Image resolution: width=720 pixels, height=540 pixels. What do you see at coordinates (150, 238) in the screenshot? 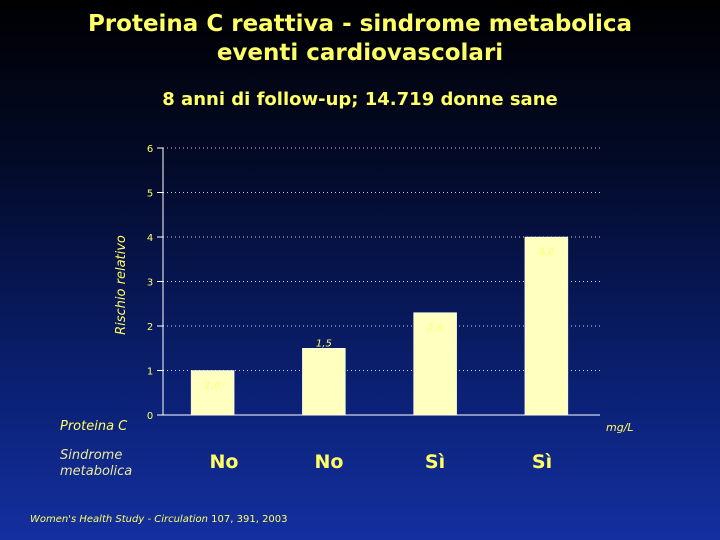
I see `y-tick-label-4: 4` at bounding box center [150, 238].